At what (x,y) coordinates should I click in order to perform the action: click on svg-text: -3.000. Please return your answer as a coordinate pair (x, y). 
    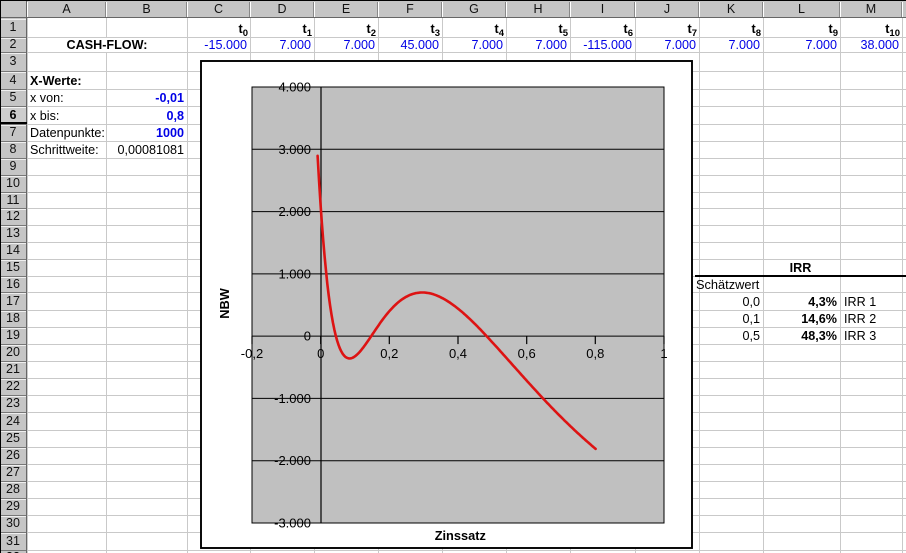
    Looking at the image, I should click on (292, 523).